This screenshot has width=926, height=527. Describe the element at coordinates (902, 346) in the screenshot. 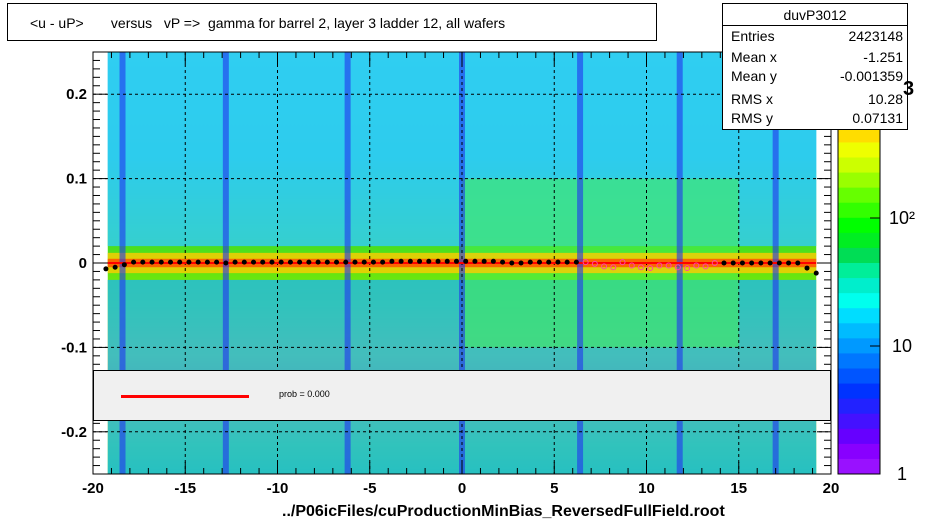

I see `z-tick-label: 10` at that location.